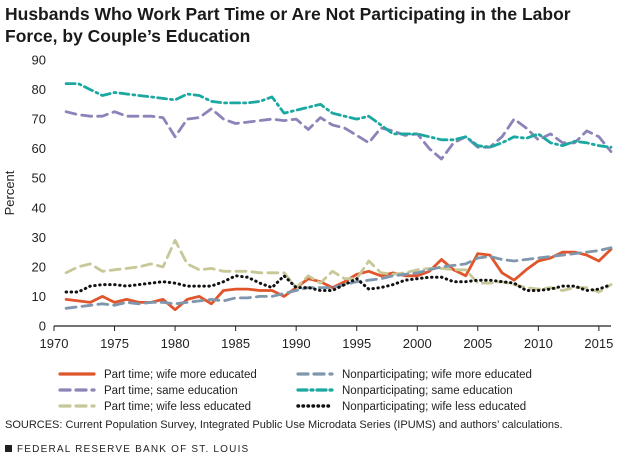 This screenshot has width=621, height=463. What do you see at coordinates (39, 296) in the screenshot?
I see `y-tick-label: 10` at bounding box center [39, 296].